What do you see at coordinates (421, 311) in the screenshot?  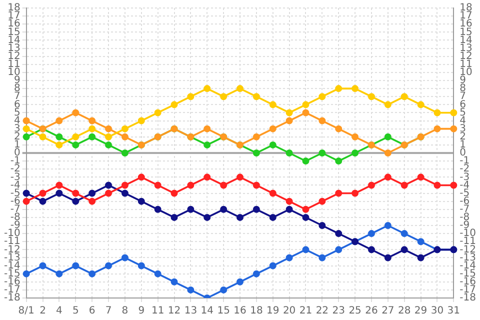 I see `x-tick-label: 29` at bounding box center [421, 311].